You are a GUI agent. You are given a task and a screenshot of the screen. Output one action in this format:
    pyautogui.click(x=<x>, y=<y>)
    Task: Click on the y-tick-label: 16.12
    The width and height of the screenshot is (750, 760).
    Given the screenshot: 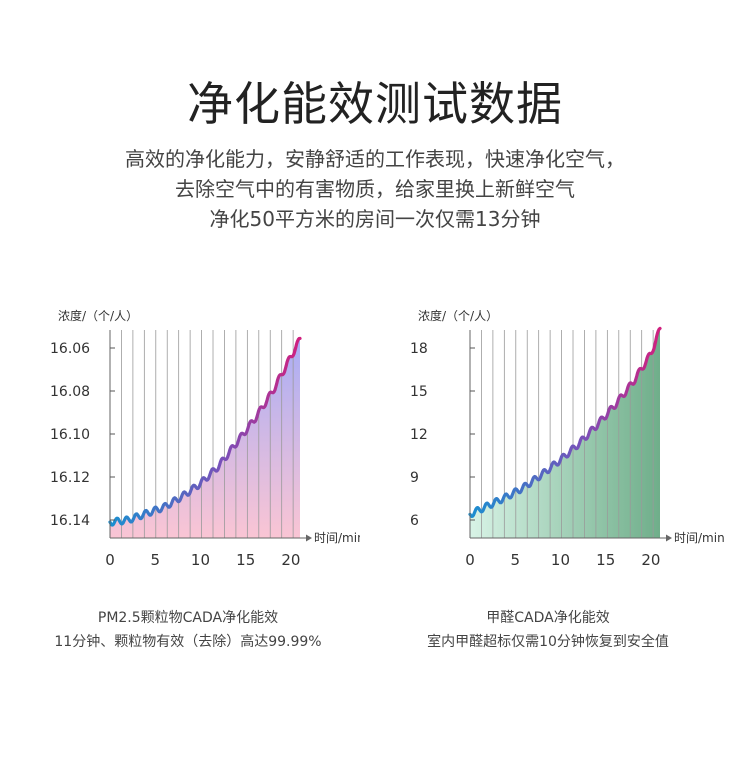 What is the action you would take?
    pyautogui.click(x=70, y=478)
    